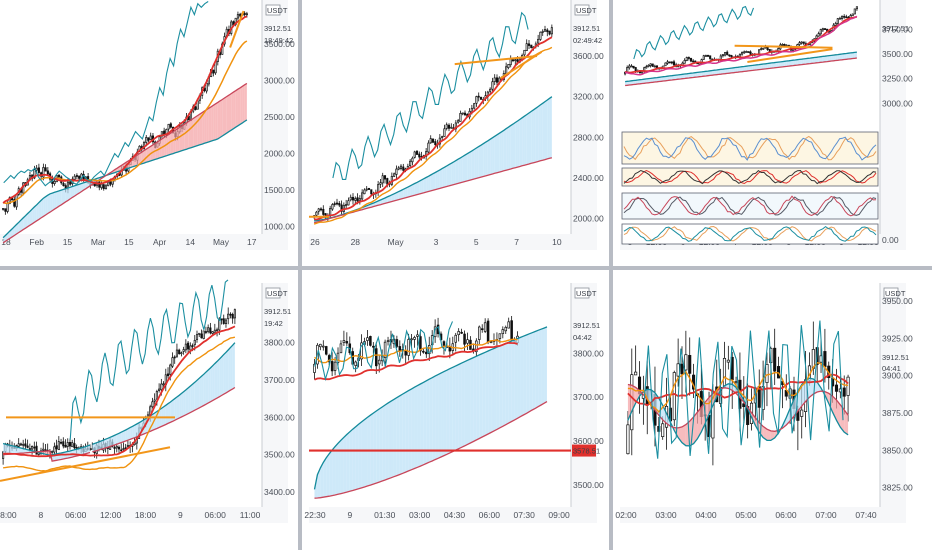 The width and height of the screenshot is (932, 550). Describe the element at coordinates (584, 395) in the screenshot. I see `price-axis` at that location.